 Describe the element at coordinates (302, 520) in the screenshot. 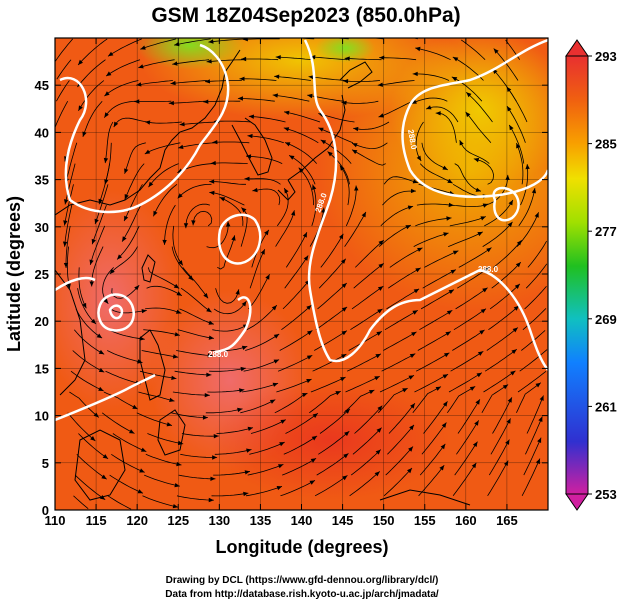

I see `x-tick-label: 140` at that location.